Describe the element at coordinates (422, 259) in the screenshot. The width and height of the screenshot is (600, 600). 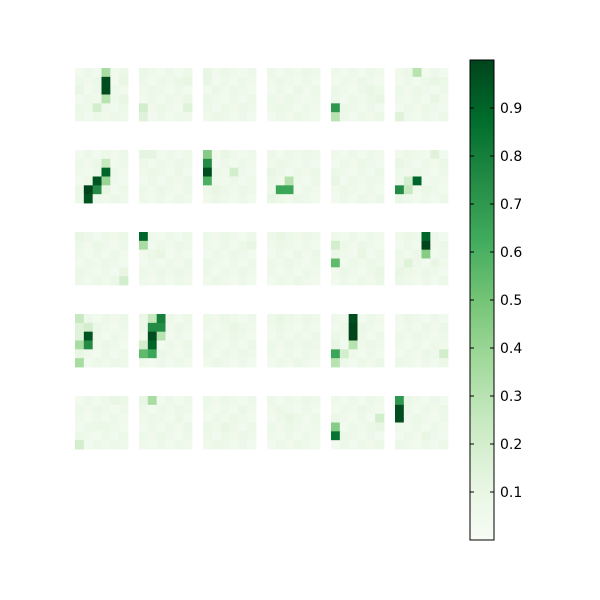
I see `heatmap-panel-r3c6` at that location.